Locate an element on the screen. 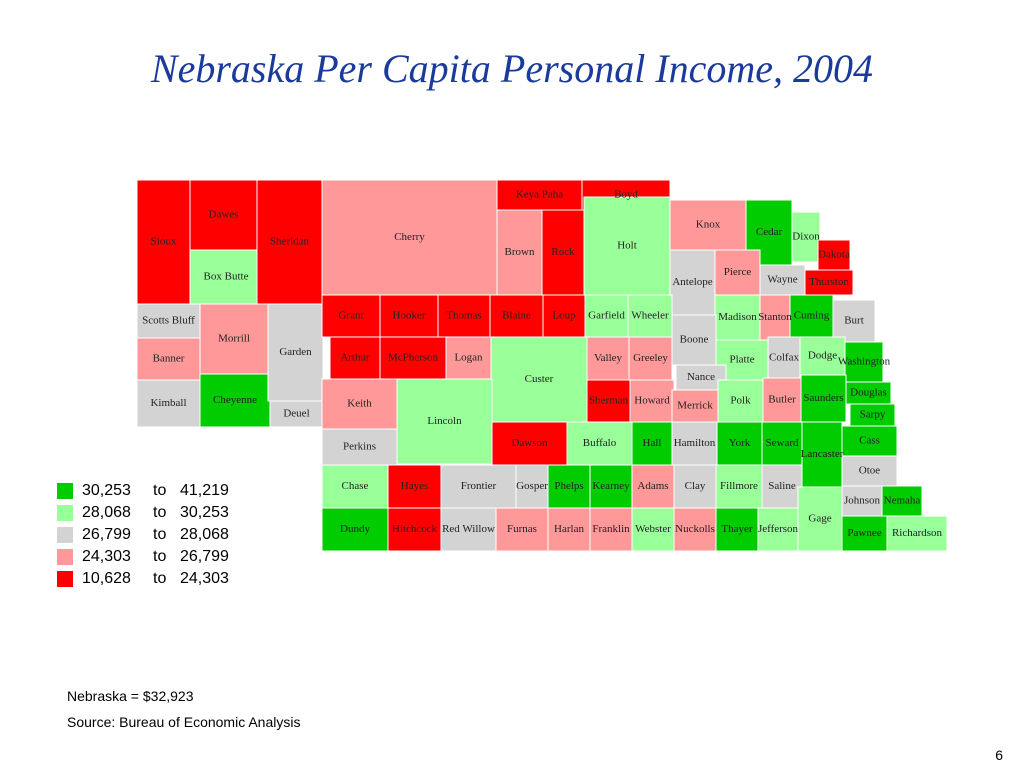 Image resolution: width=1024 pixels, height=768 pixels. county-label: Howard is located at coordinates (652, 401).